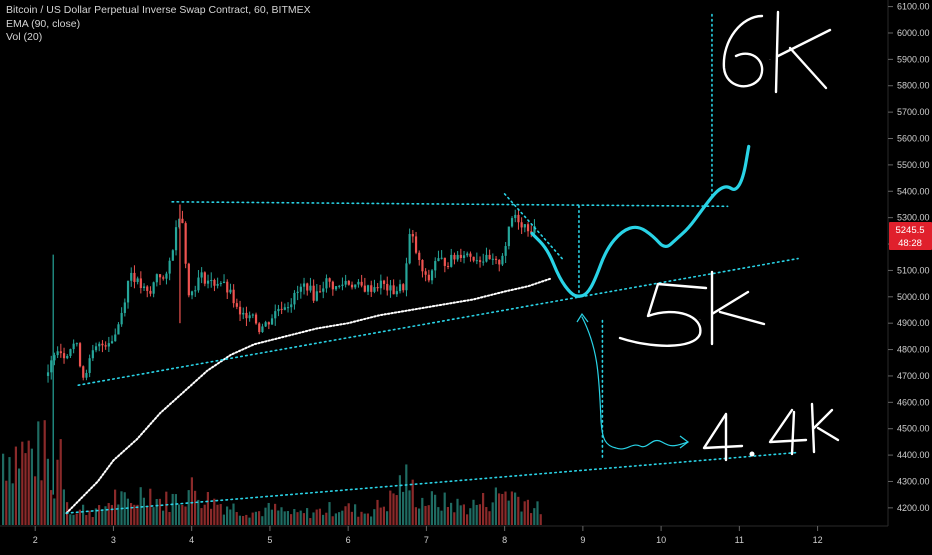  Describe the element at coordinates (723, 437) in the screenshot. I see `hand-4-first` at that location.